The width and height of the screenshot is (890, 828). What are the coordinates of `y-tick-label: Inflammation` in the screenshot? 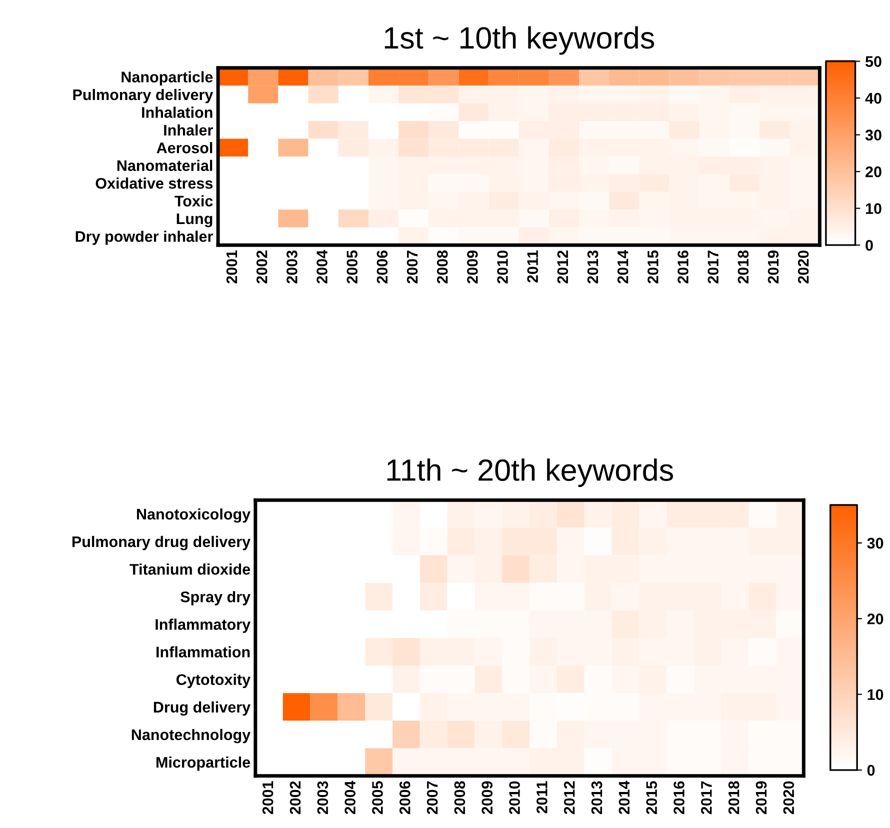 It's located at (203, 652).